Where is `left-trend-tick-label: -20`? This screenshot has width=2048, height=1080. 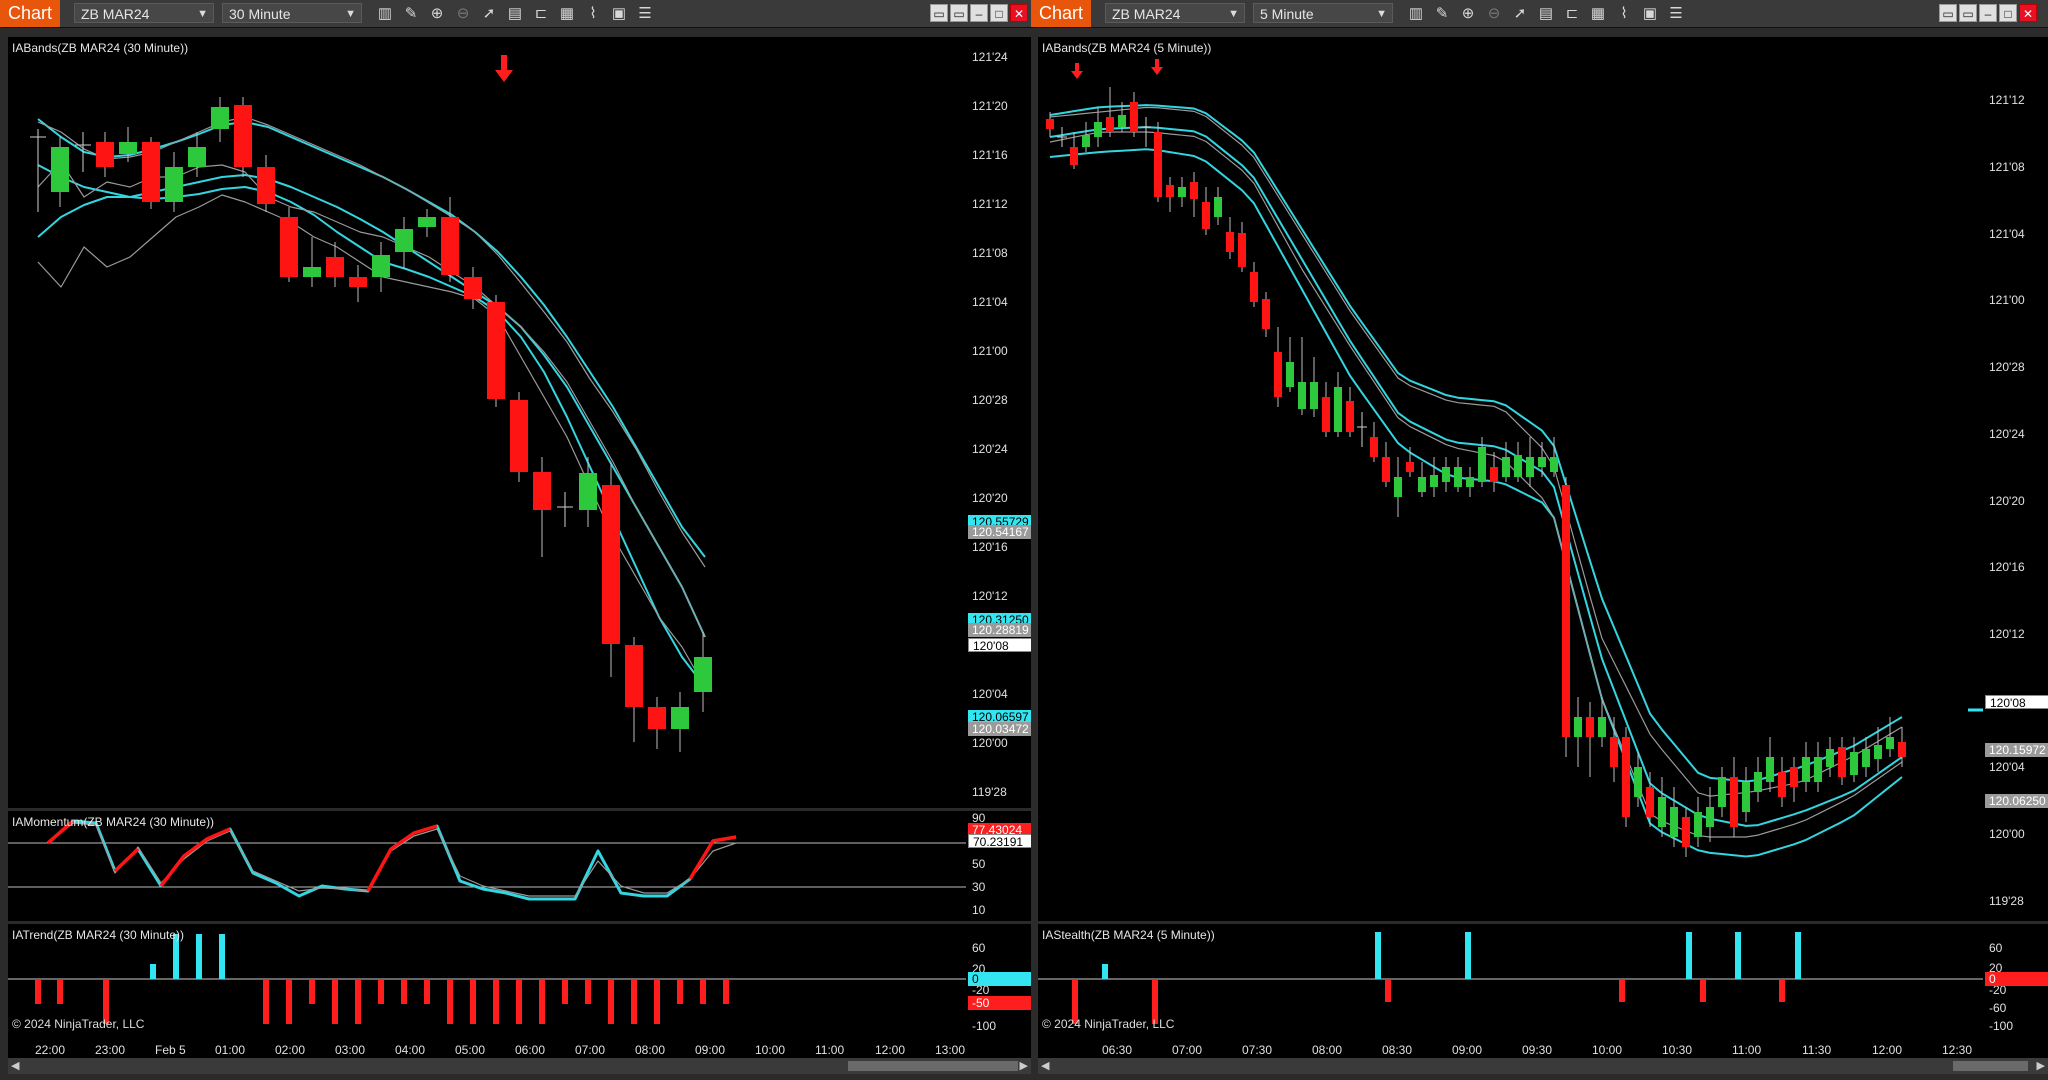 left-trend-tick-label: -20 is located at coordinates (981, 990).